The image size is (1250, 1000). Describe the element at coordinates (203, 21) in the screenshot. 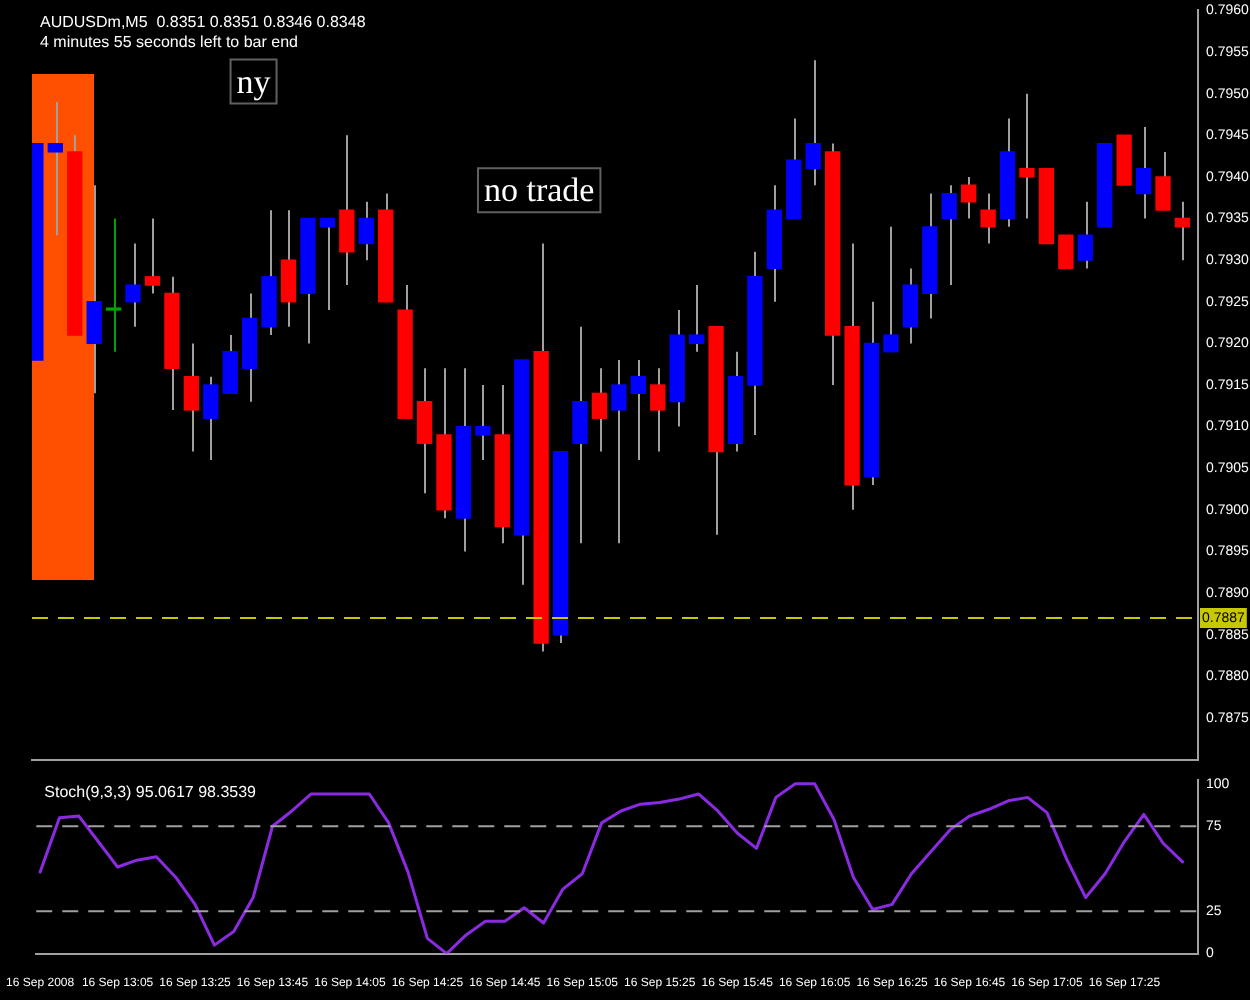

I see `chart-title: AUDUSDm,M5 0.8351 0.8351 0.8346 0.8348` at that location.